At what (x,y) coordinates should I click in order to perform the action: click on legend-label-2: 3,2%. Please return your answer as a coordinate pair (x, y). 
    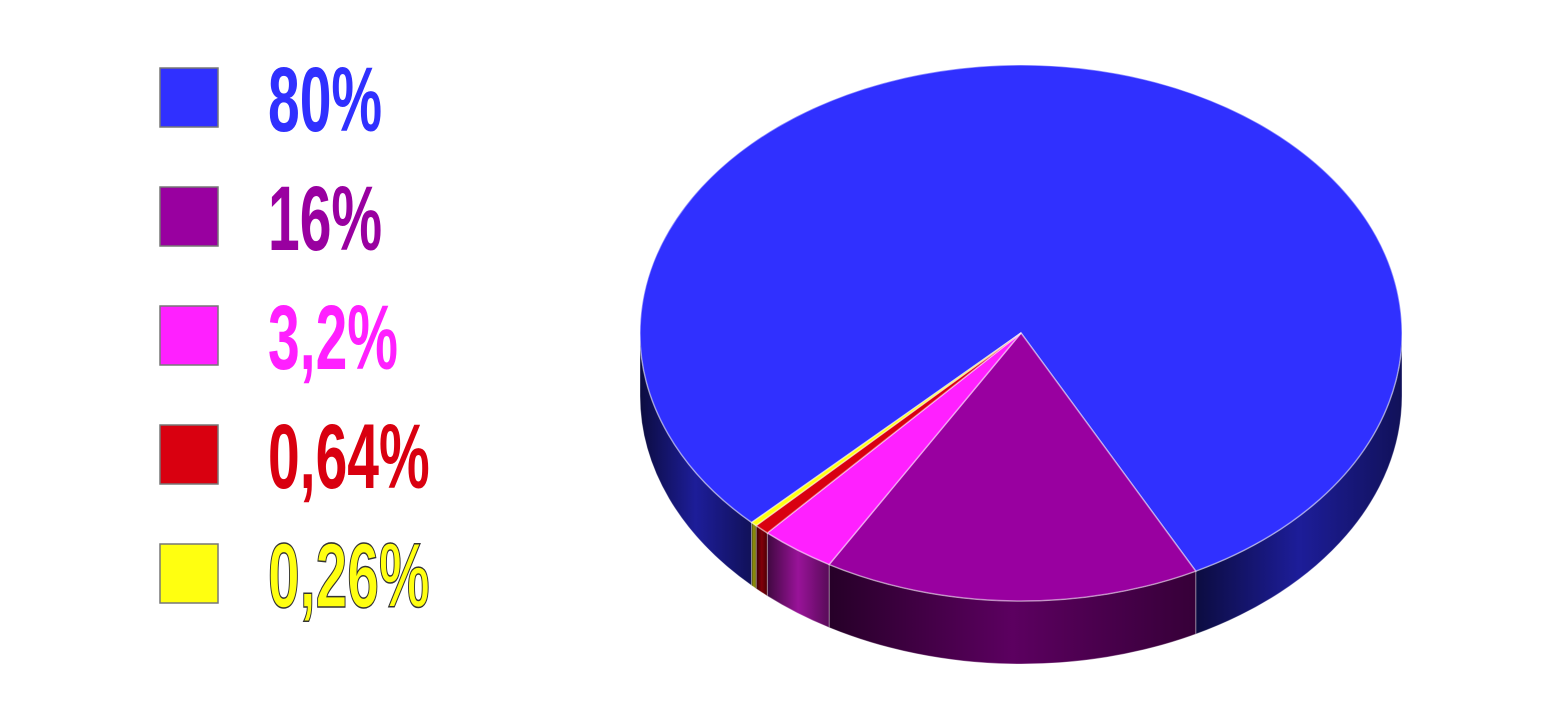
    Looking at the image, I should click on (333, 338).